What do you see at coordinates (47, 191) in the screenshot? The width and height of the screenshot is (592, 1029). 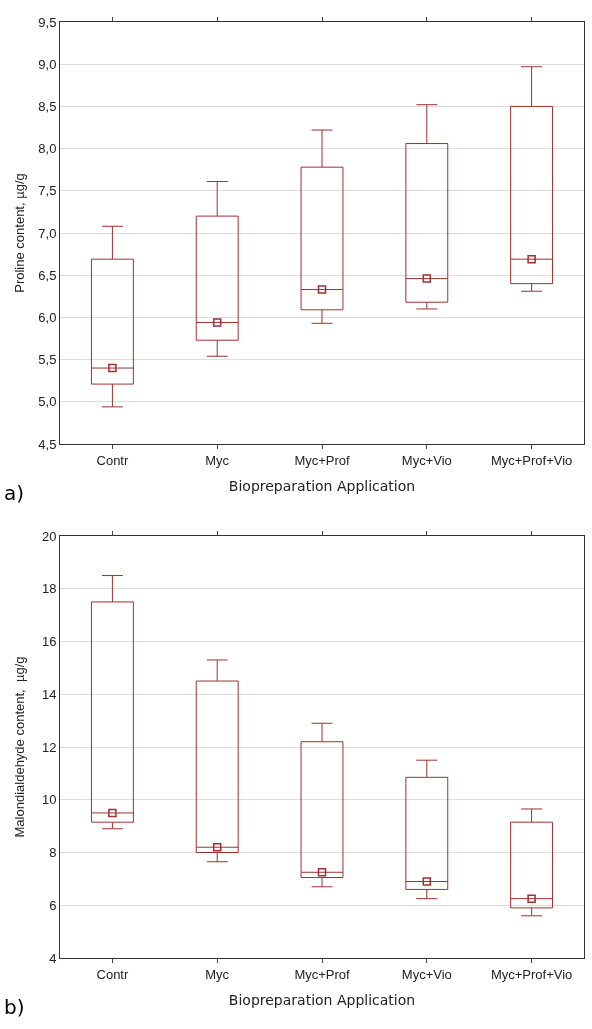 I see `y-tick-label: 7,5` at bounding box center [47, 191].